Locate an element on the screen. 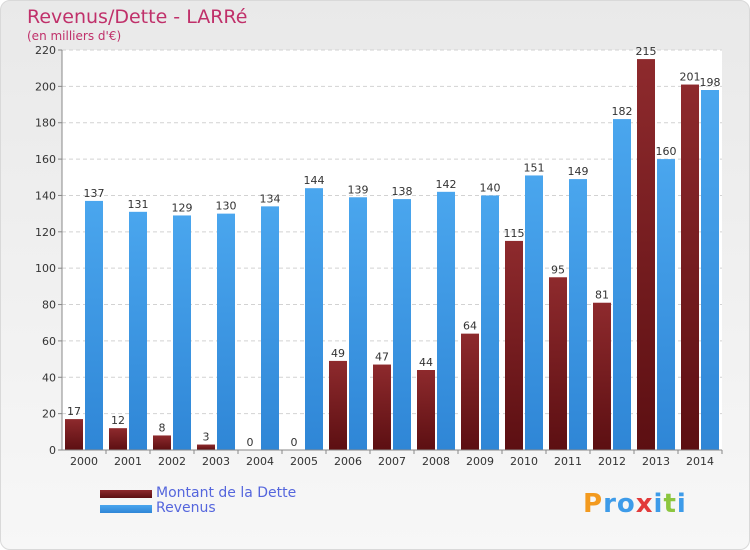 The image size is (750, 550). value-label-revenus: 160 is located at coordinates (666, 151).